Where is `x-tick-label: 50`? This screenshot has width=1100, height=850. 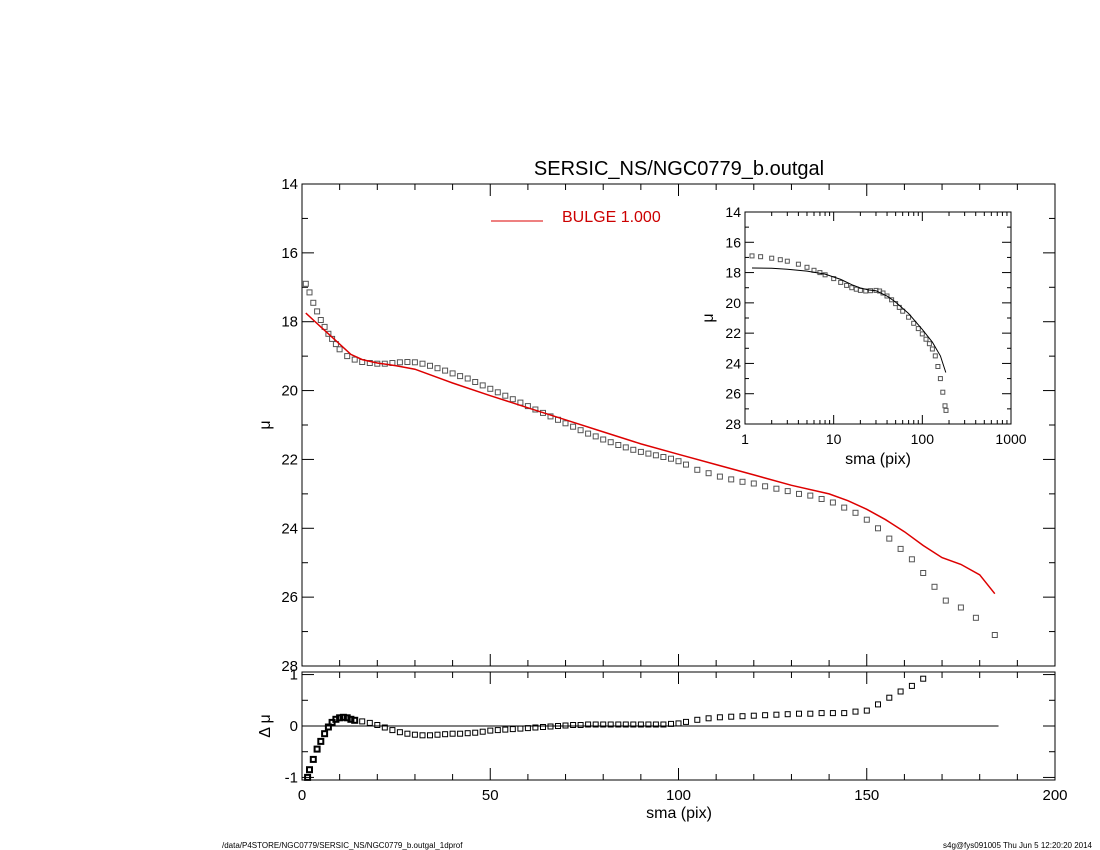
x-tick-label: 50 is located at coordinates (490, 795).